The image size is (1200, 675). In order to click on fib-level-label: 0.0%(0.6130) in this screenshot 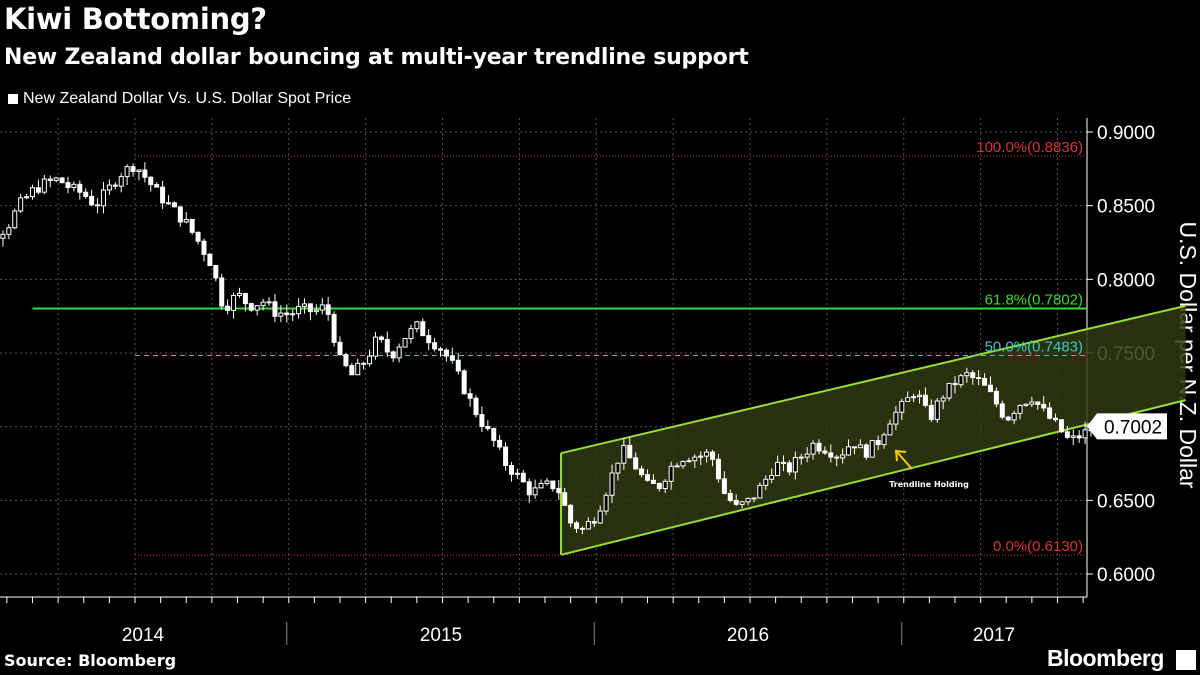, I will do `click(1038, 546)`.